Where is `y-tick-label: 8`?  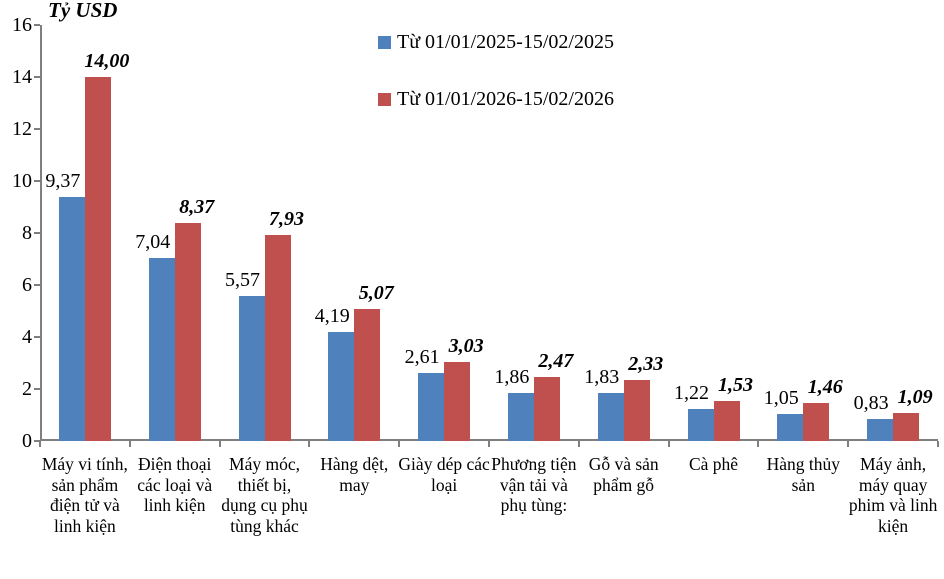
y-tick-label: 8 is located at coordinates (27, 233).